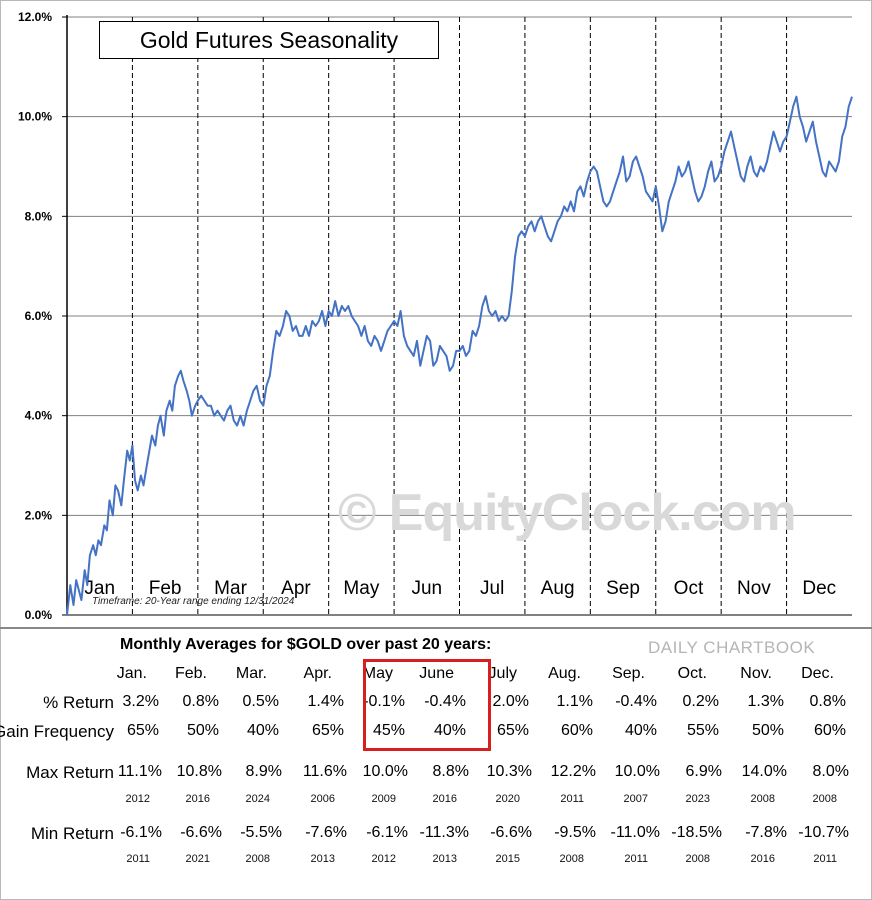  I want to click on month-label: Nov, so click(754, 588).